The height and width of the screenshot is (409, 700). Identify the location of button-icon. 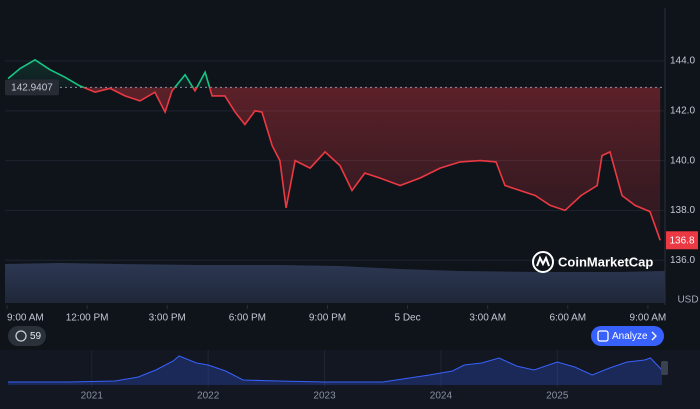
(603, 336).